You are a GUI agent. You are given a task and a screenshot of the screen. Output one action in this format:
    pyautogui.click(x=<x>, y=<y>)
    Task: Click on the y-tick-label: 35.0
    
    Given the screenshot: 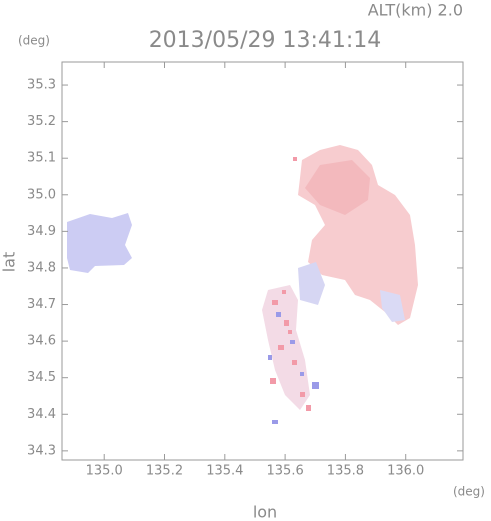 What is the action you would take?
    pyautogui.click(x=41, y=194)
    